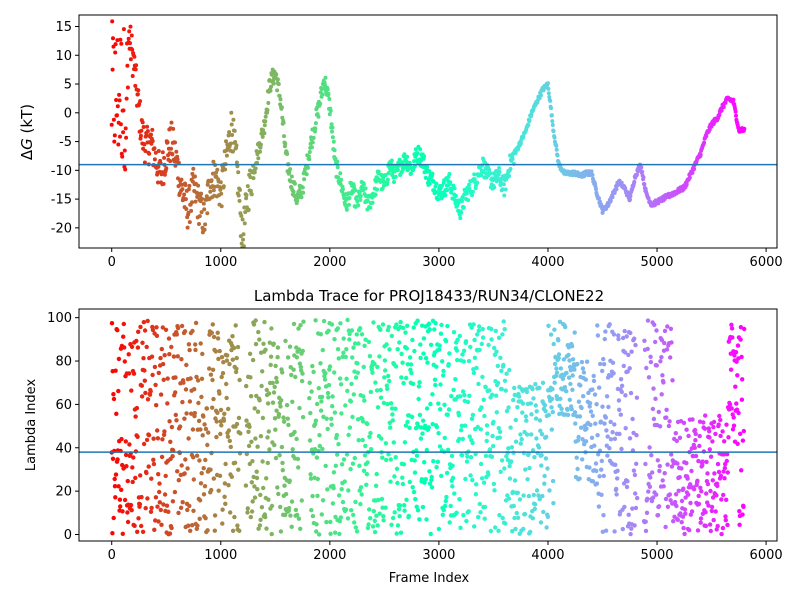 The height and width of the screenshot is (600, 800). What do you see at coordinates (429, 578) in the screenshot?
I see `lambda-x-axis-label: Frame Index` at bounding box center [429, 578].